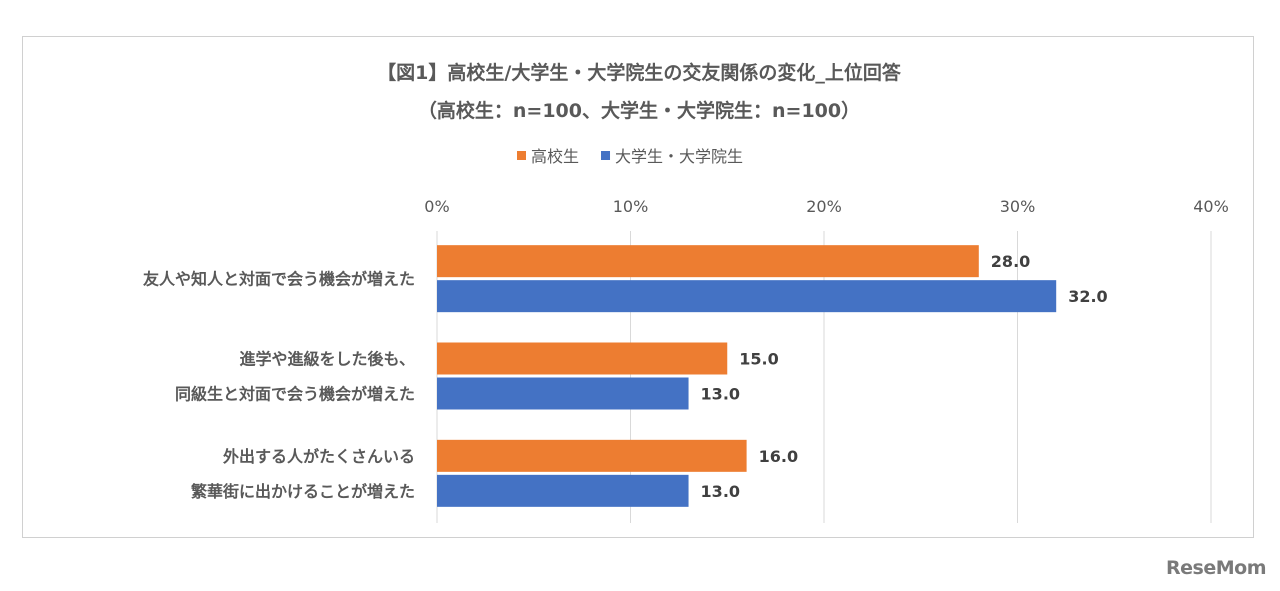 This screenshot has height=591, width=1280. Describe the element at coordinates (639, 110) in the screenshot. I see `chart-subtitle: （高校生：n=100、大学生・大学院生：n=100）` at that location.